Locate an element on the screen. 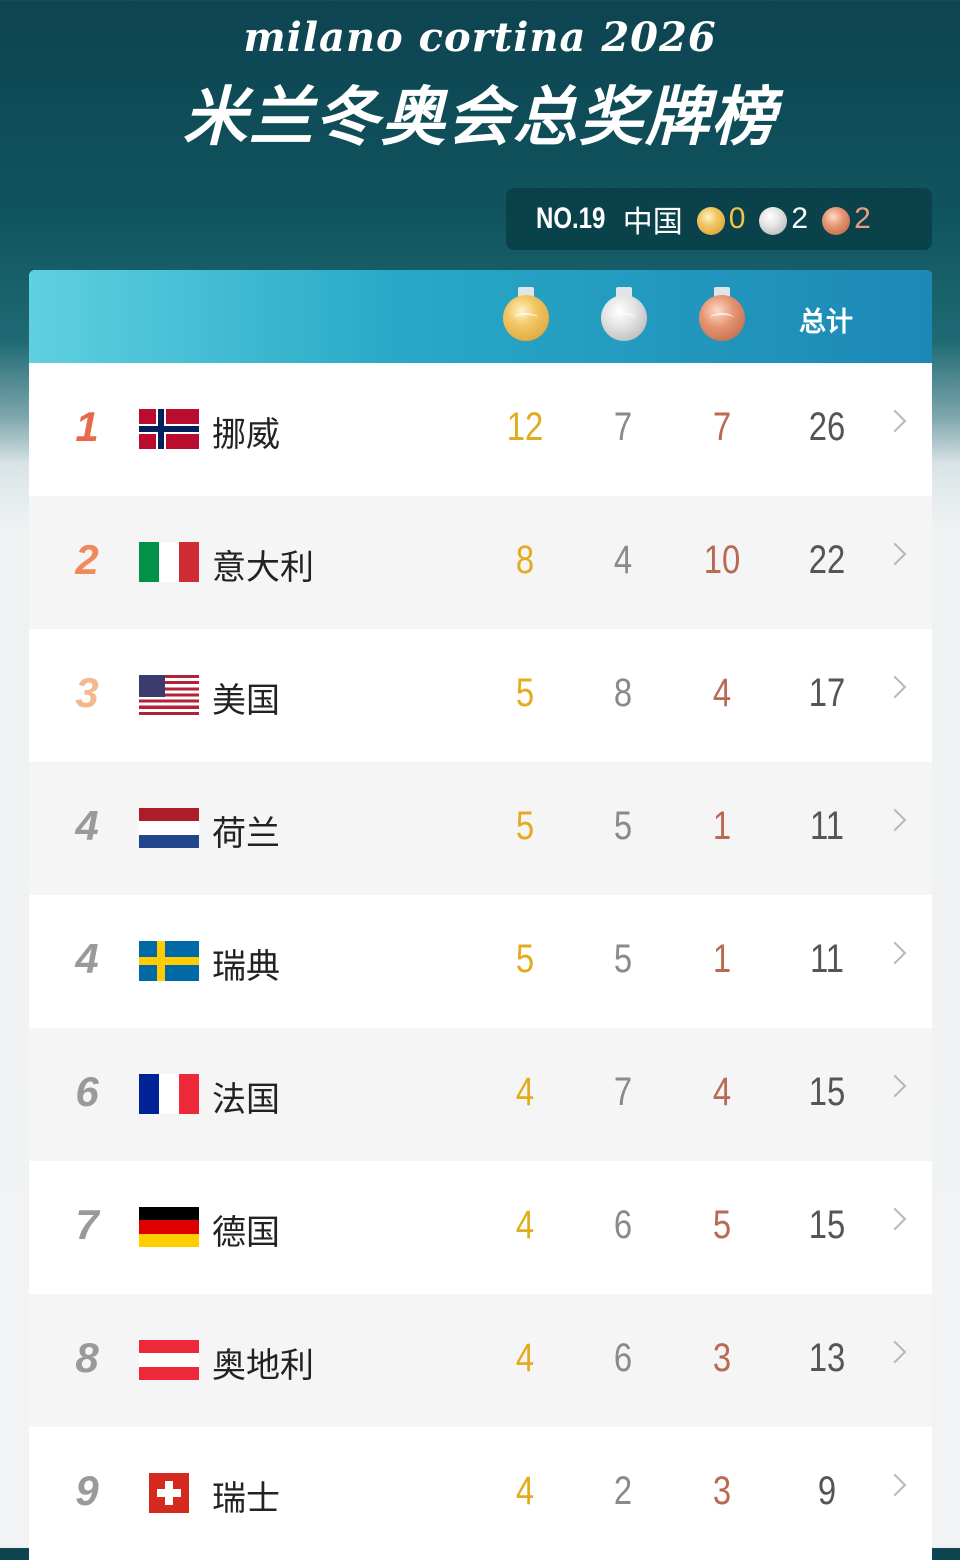 The image size is (960, 1560). table-row: 9 瑞士 4 2 3 9 is located at coordinates (480, 1493).